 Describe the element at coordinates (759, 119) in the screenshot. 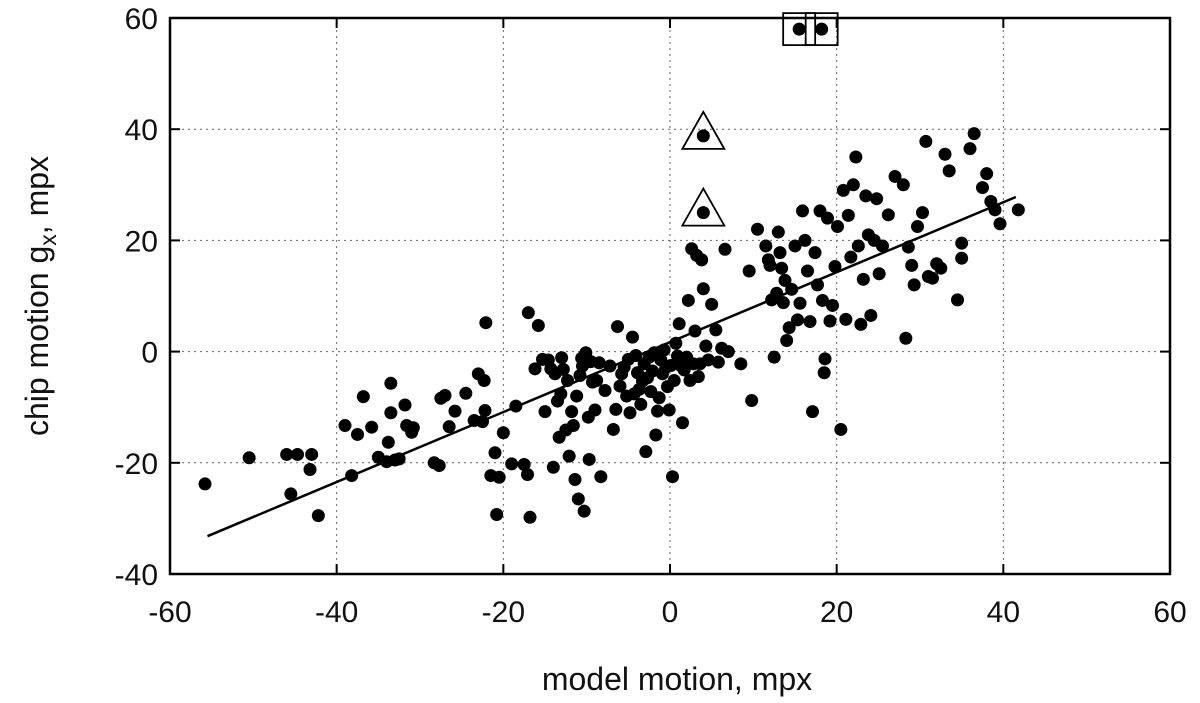

I see `highlighted-points` at that location.